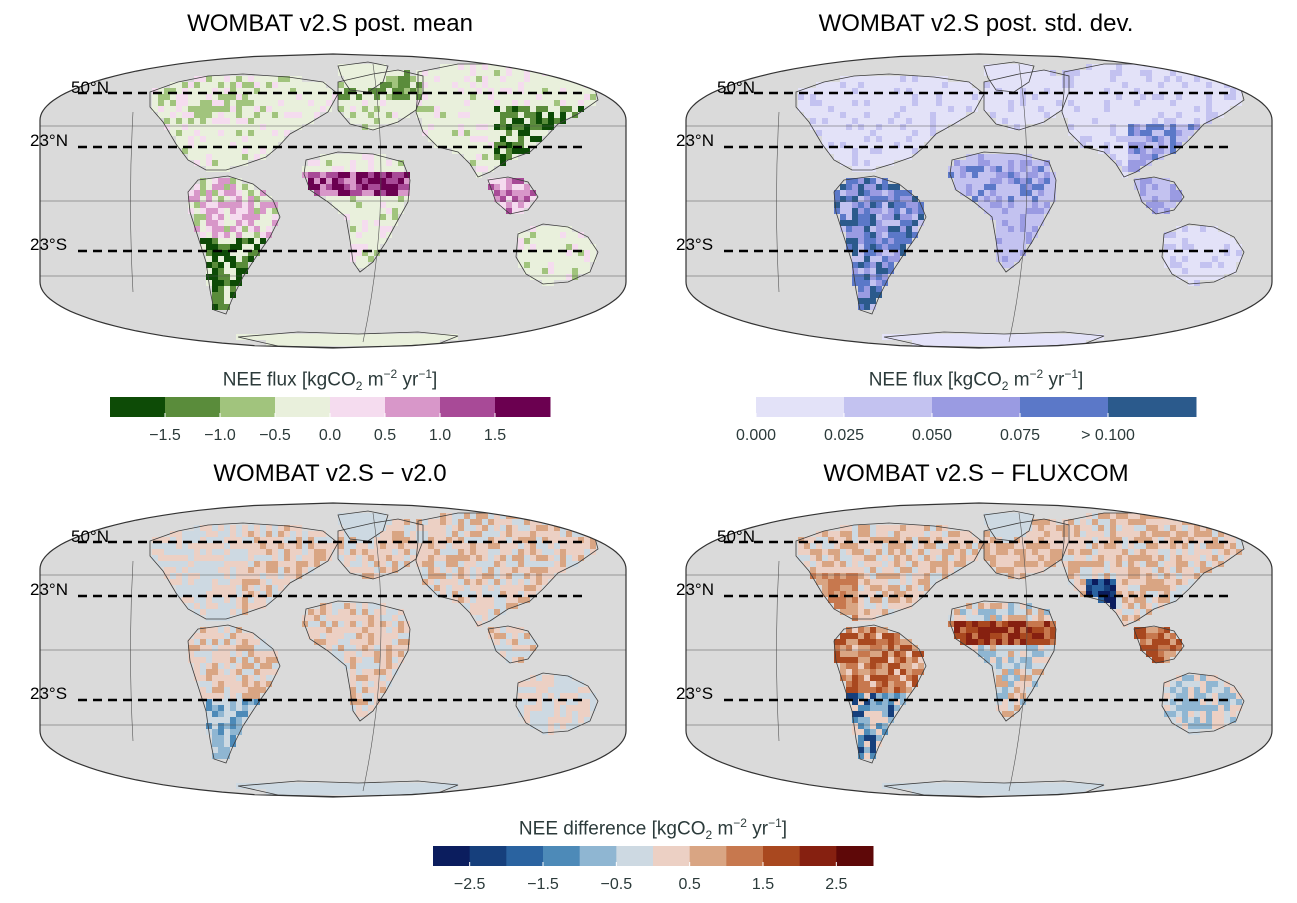 The image size is (1297, 903). Describe the element at coordinates (756, 435) in the screenshot. I see `colorbar-tick-label: 0.000` at that location.